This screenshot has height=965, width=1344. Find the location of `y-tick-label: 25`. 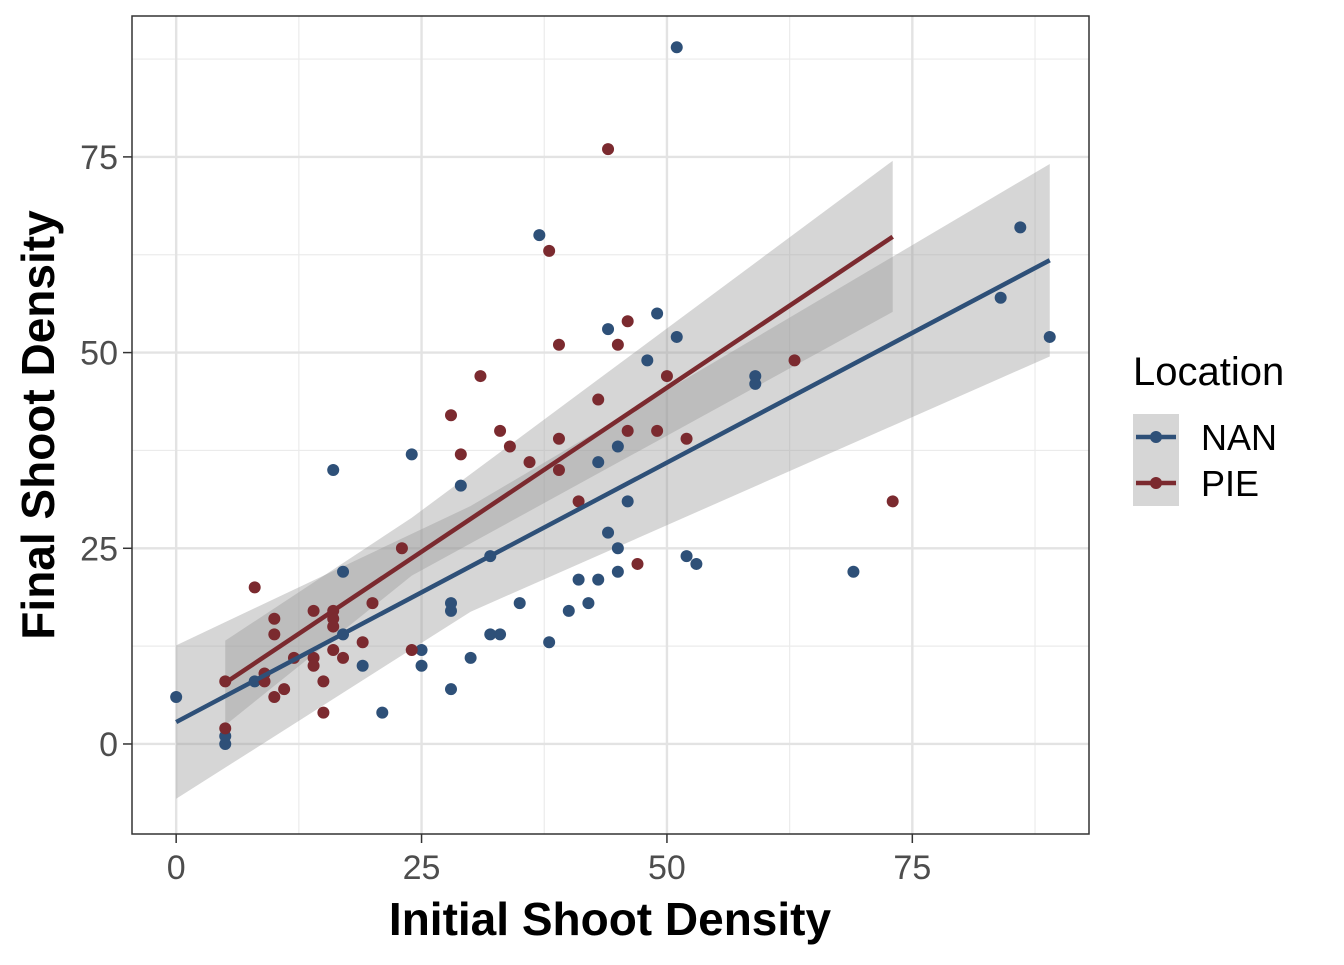

y-tick-label: 25 is located at coordinates (99, 549).